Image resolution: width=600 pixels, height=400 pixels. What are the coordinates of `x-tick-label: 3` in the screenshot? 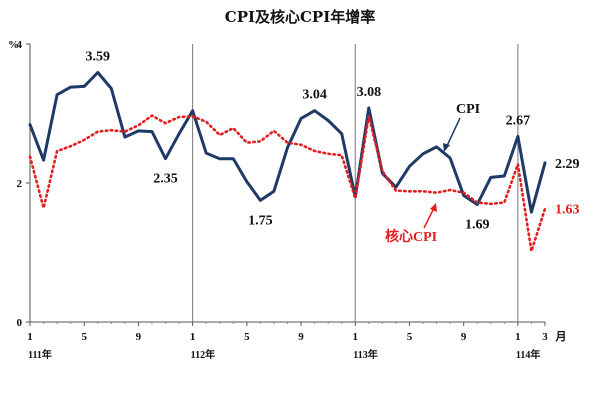 It's located at (545, 337).